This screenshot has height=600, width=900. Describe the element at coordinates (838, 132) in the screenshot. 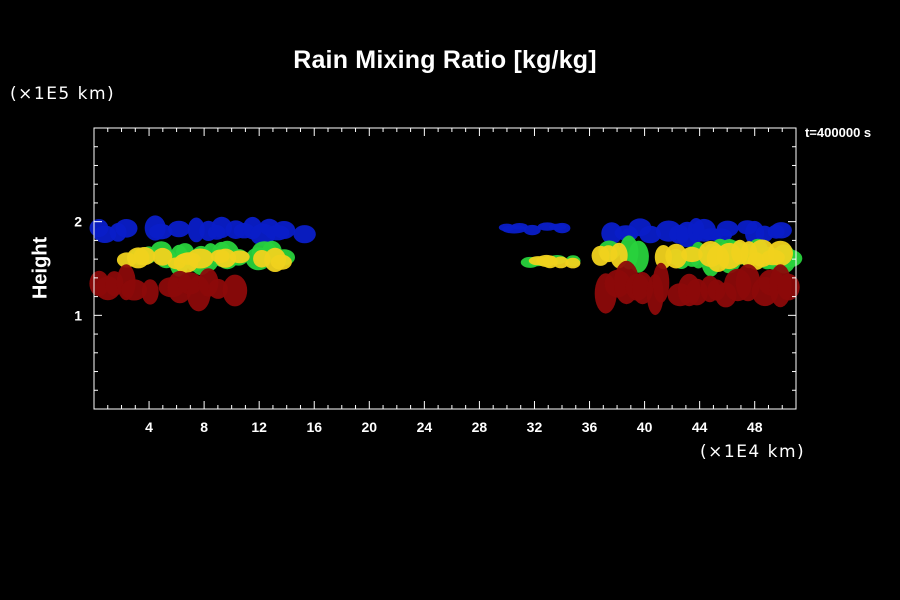

I see `time-label: t=400000 s` at that location.